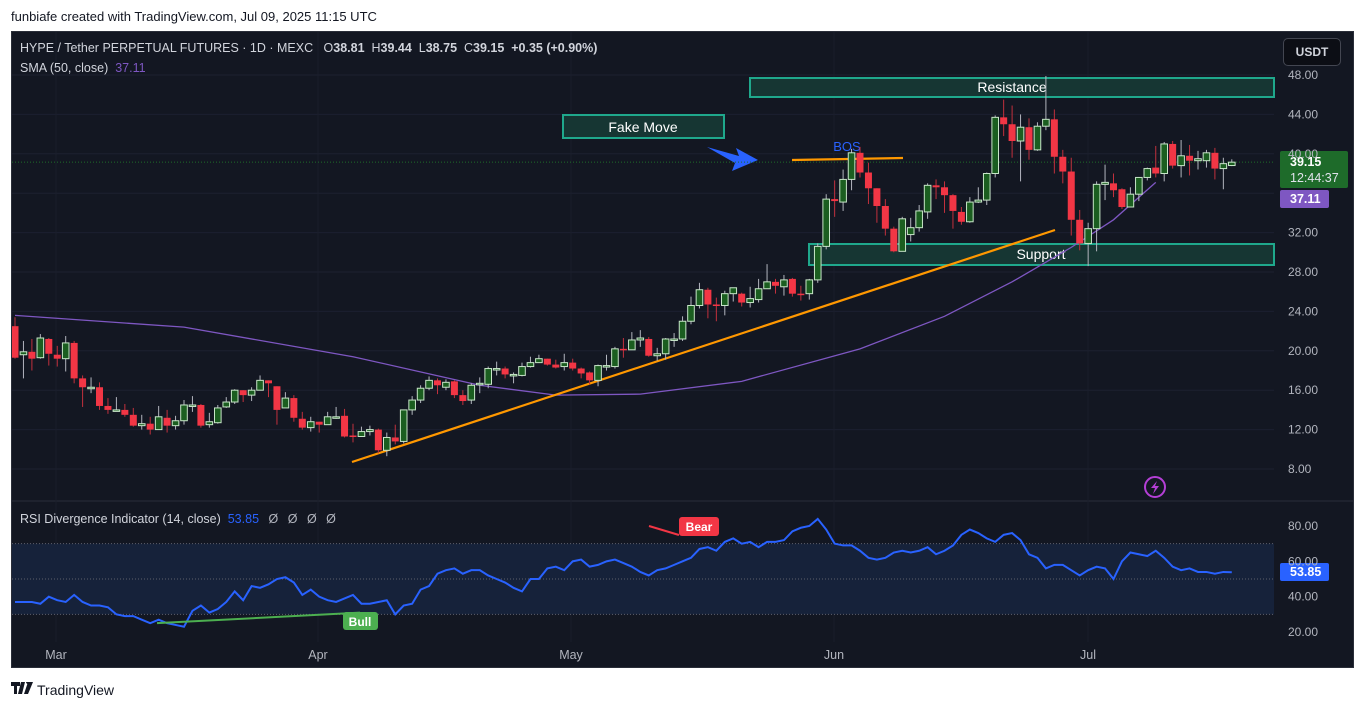  I want to click on price-tick: 16.00, so click(1303, 390).